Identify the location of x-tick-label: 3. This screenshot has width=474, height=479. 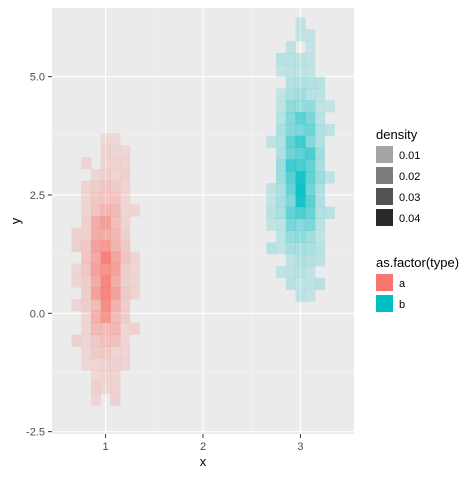
(300, 447).